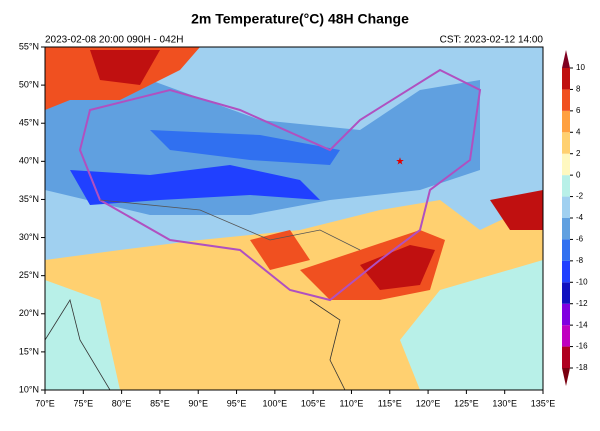  I want to click on colorbar-label: 4, so click(578, 131).